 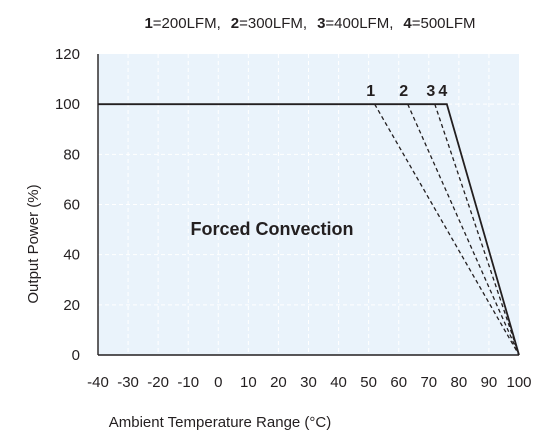 I want to click on y-tick-label: 20, so click(x=71, y=305).